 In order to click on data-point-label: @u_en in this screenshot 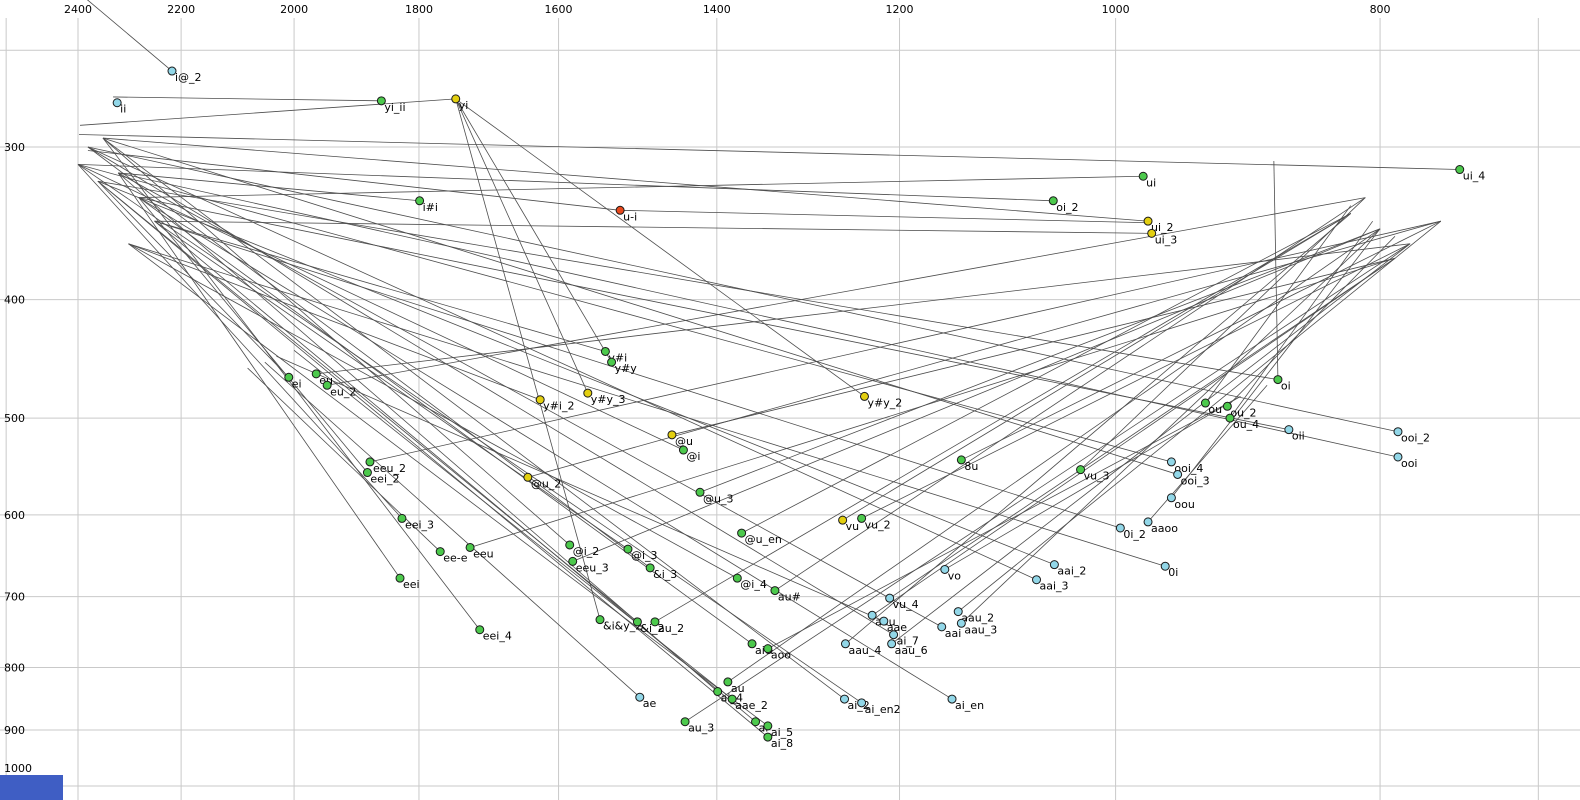, I will do `click(763, 539)`.